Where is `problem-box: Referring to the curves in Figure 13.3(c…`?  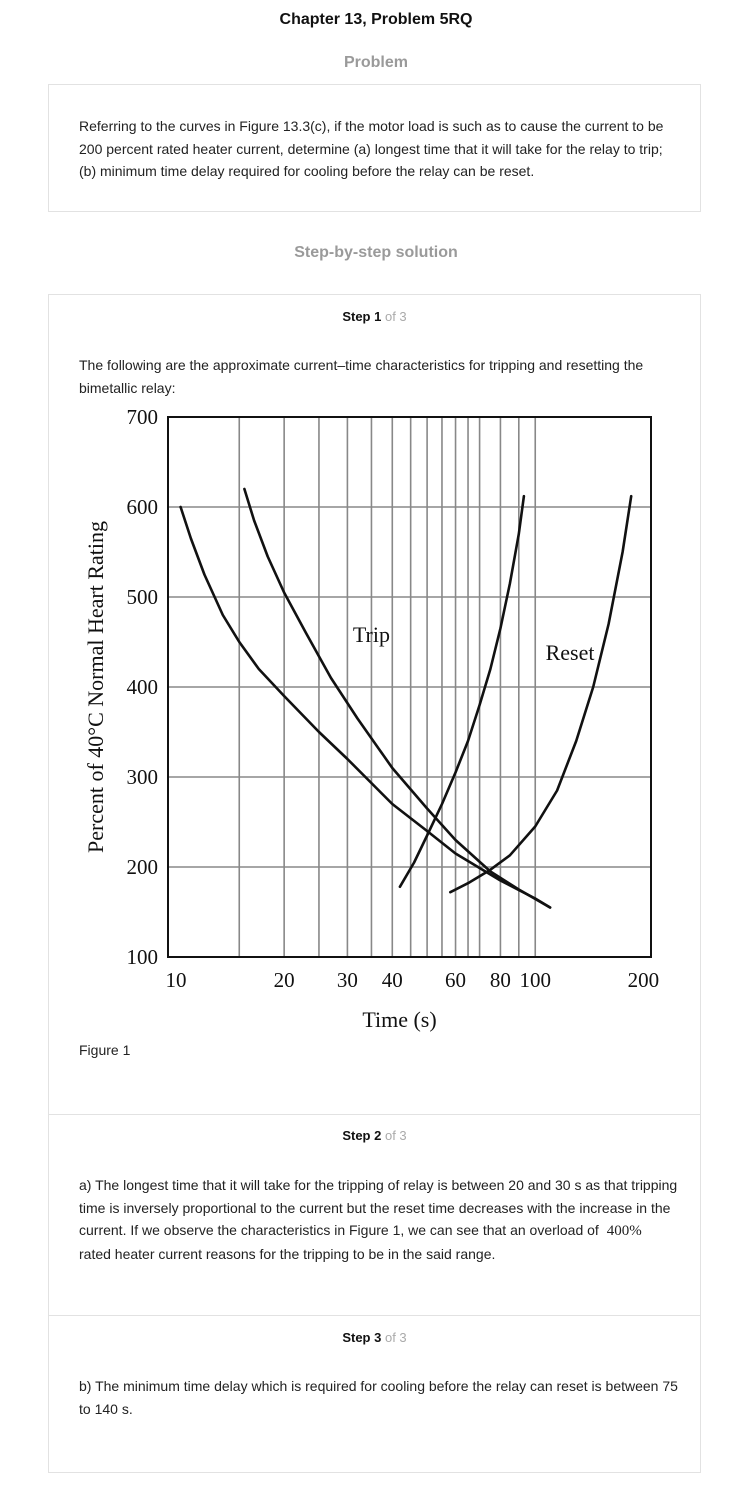
problem-box: Referring to the curves in Figure 13.3(c… is located at coordinates (374, 148).